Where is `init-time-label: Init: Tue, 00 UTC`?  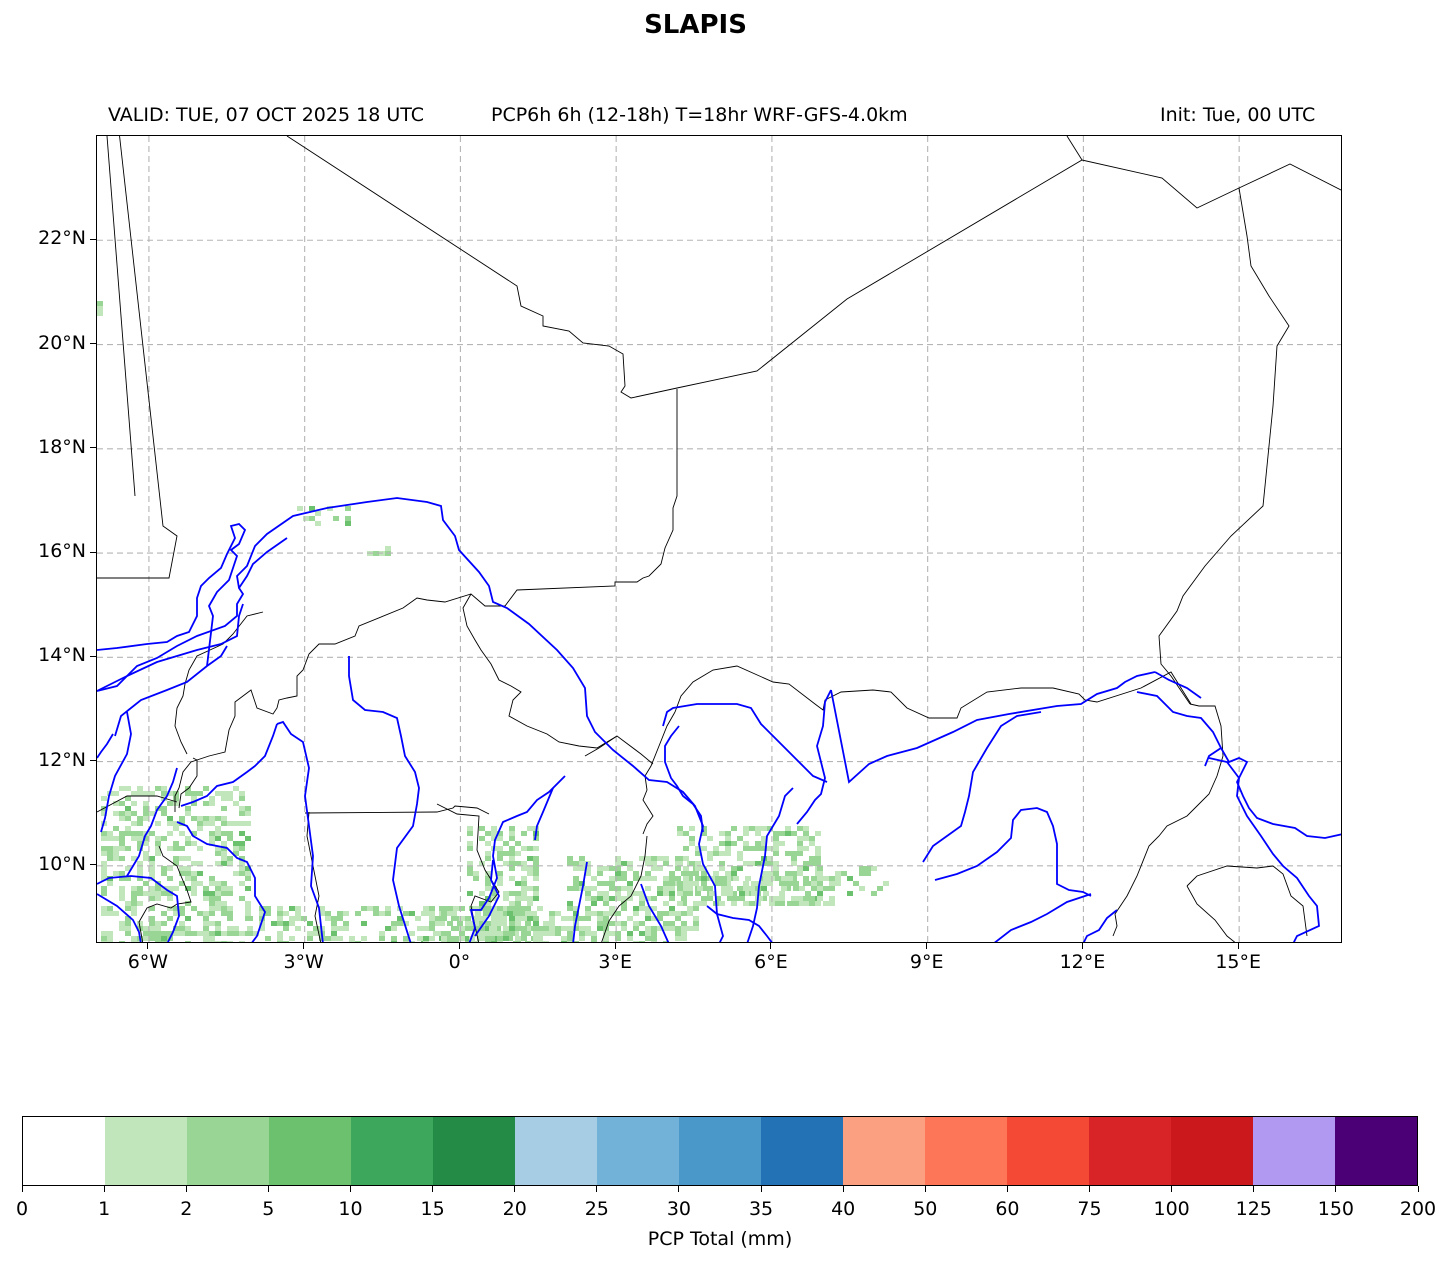
init-time-label: Init: Tue, 00 UTC is located at coordinates (1238, 115).